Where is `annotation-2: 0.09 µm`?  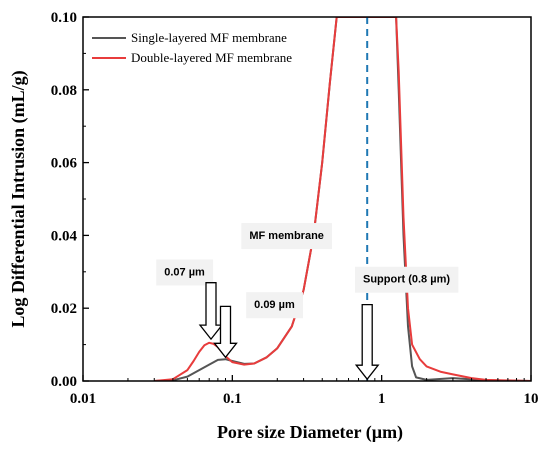 annotation-2: 0.09 µm is located at coordinates (274, 305).